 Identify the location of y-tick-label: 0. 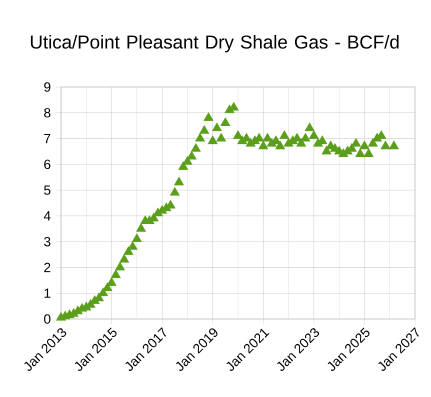
(47, 319).